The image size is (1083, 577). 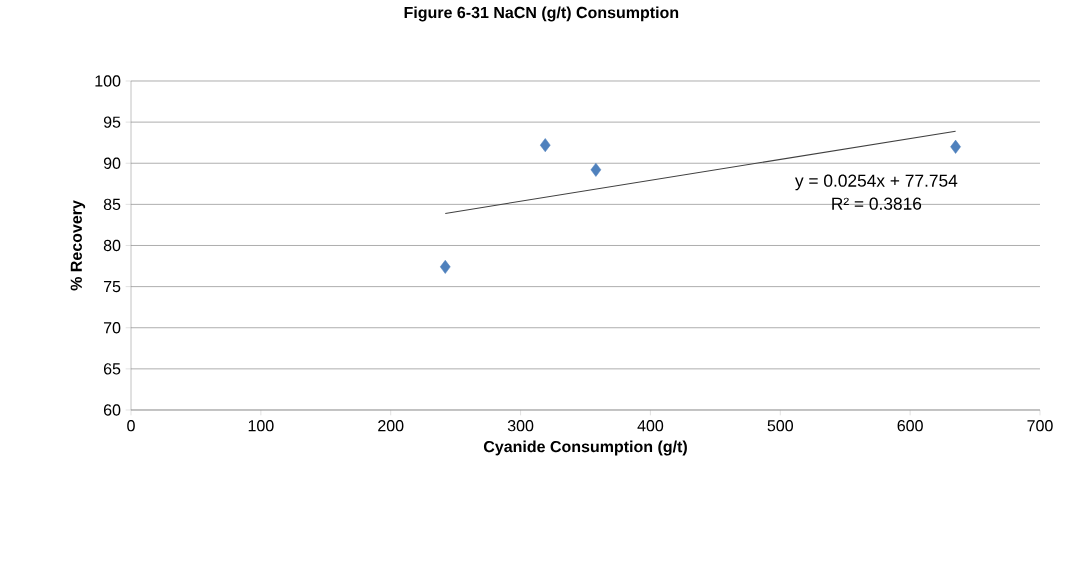 What do you see at coordinates (112, 328) in the screenshot?
I see `y-tick-label: 70` at bounding box center [112, 328].